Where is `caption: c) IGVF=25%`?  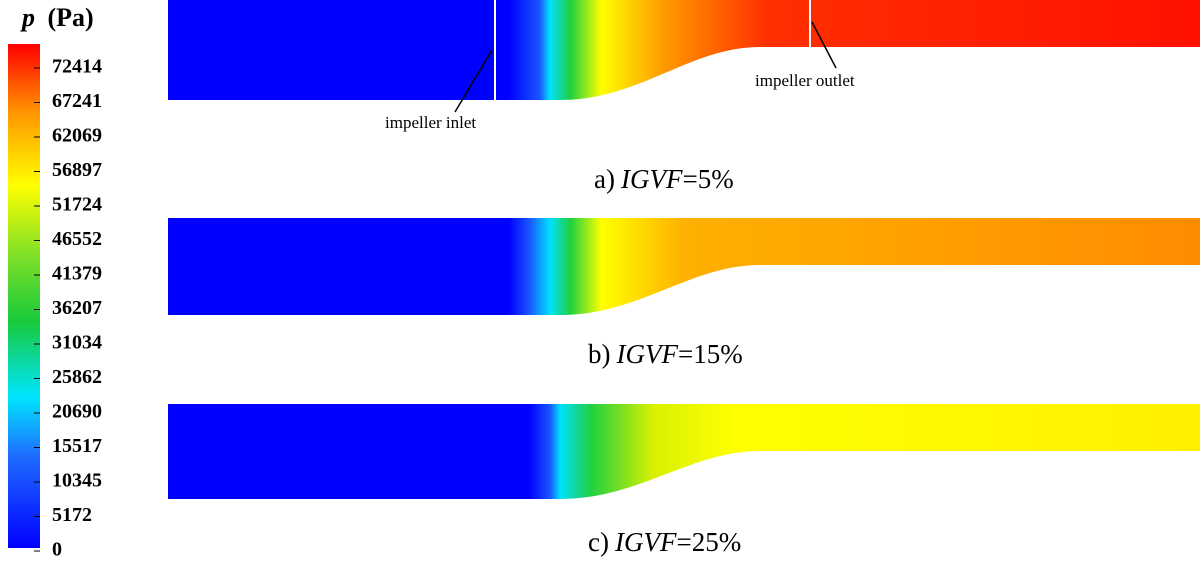 caption: c) IGVF=25% is located at coordinates (664, 542).